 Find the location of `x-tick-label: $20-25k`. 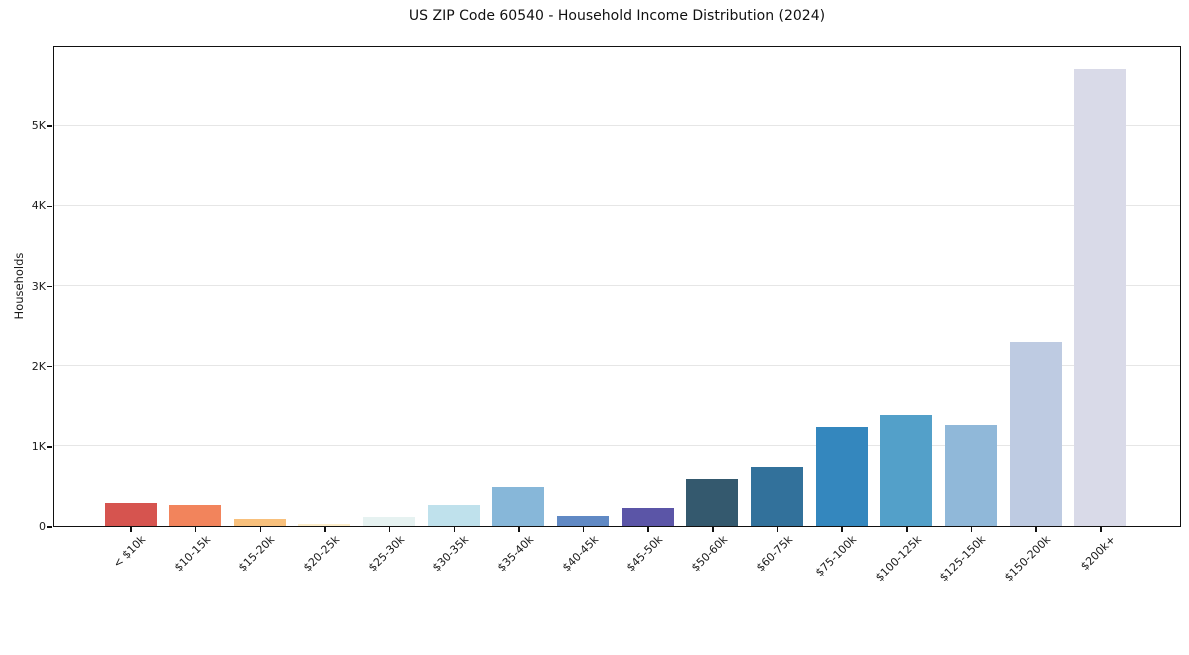

x-tick-label: $20-25k is located at coordinates (321, 554).